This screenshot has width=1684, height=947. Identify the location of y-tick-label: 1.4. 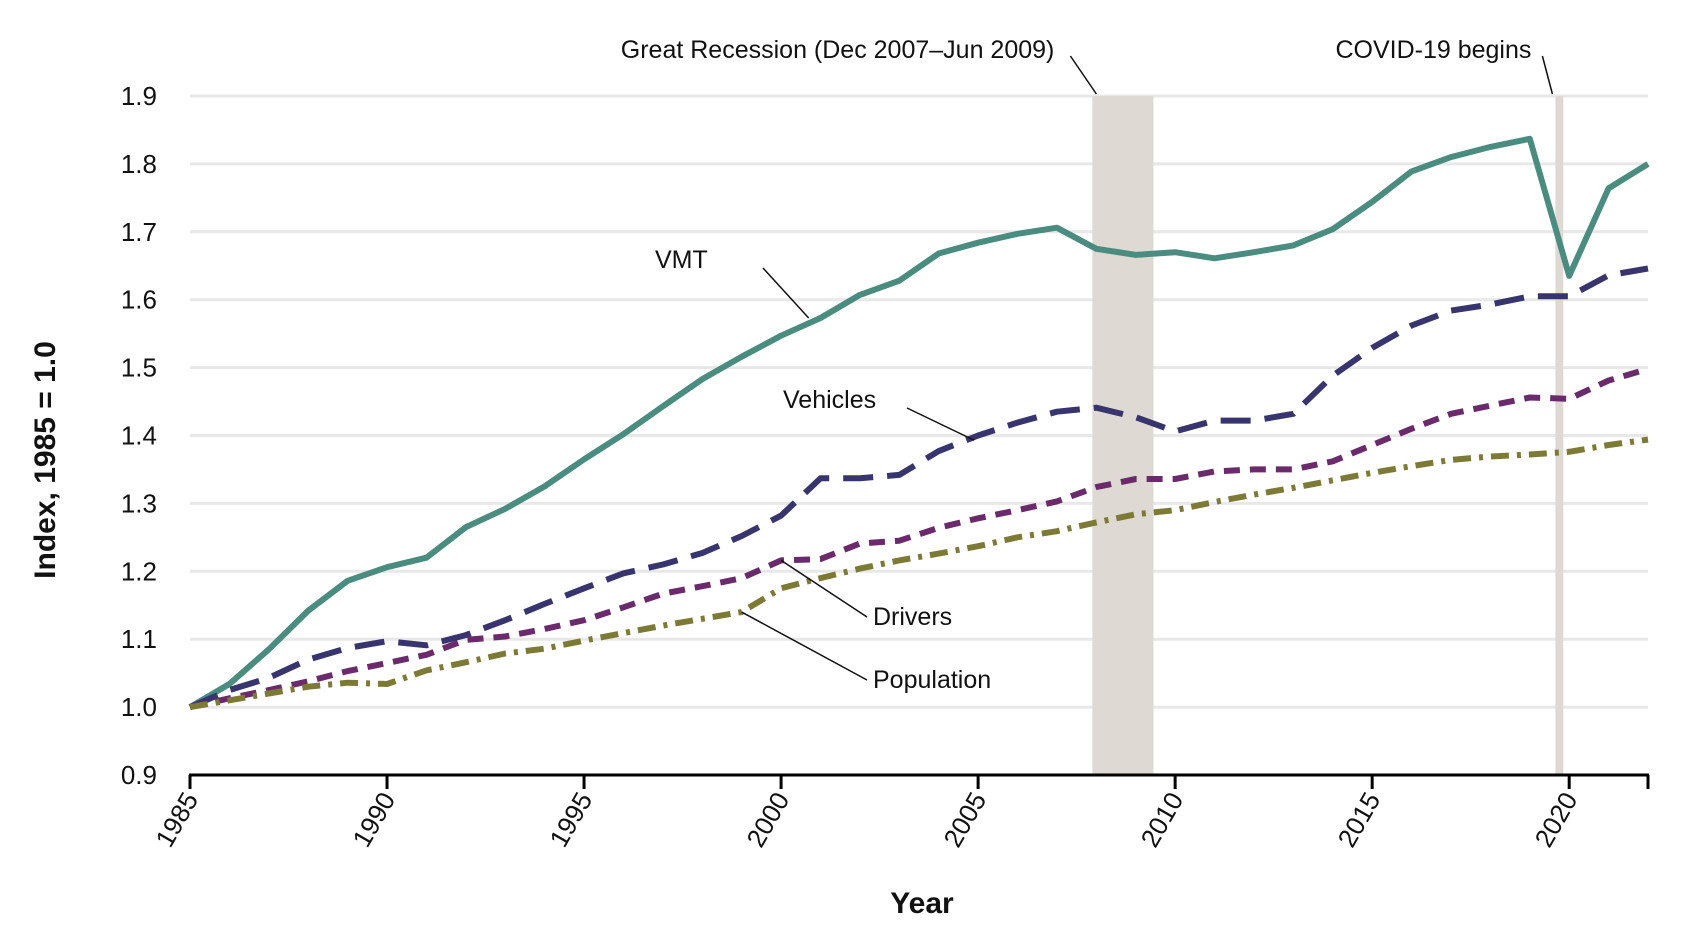
(139, 436).